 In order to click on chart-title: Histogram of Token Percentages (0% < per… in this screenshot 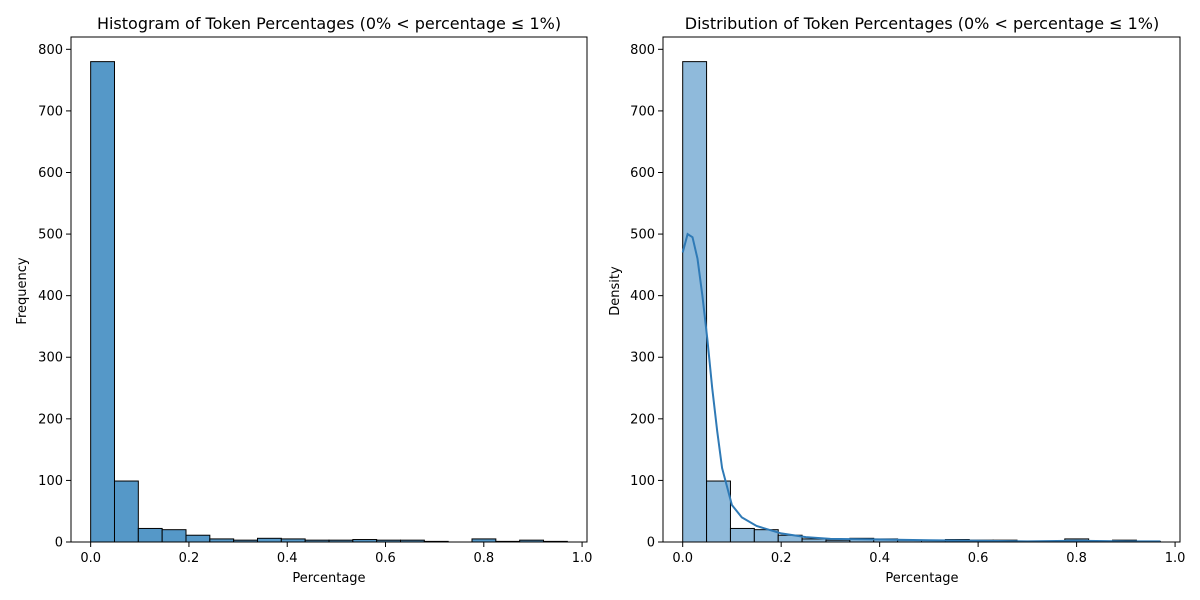, I will do `click(329, 23)`.